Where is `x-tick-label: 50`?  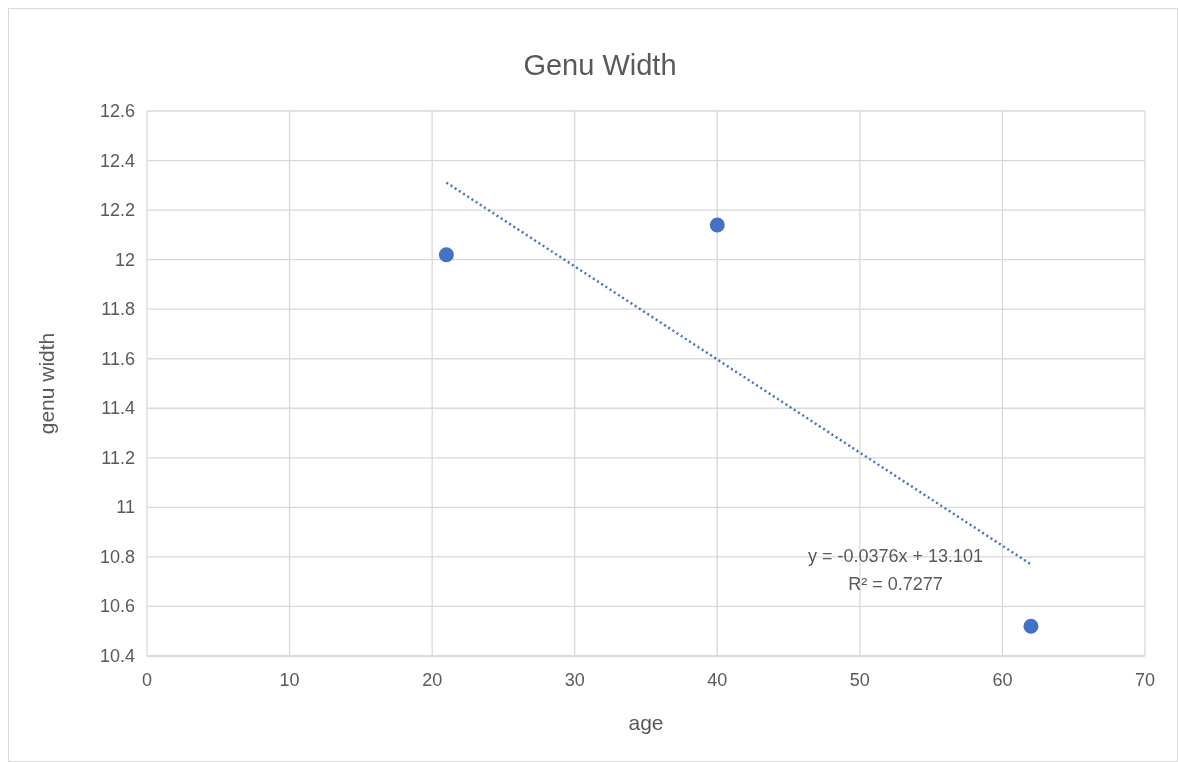
x-tick-label: 50 is located at coordinates (859, 680).